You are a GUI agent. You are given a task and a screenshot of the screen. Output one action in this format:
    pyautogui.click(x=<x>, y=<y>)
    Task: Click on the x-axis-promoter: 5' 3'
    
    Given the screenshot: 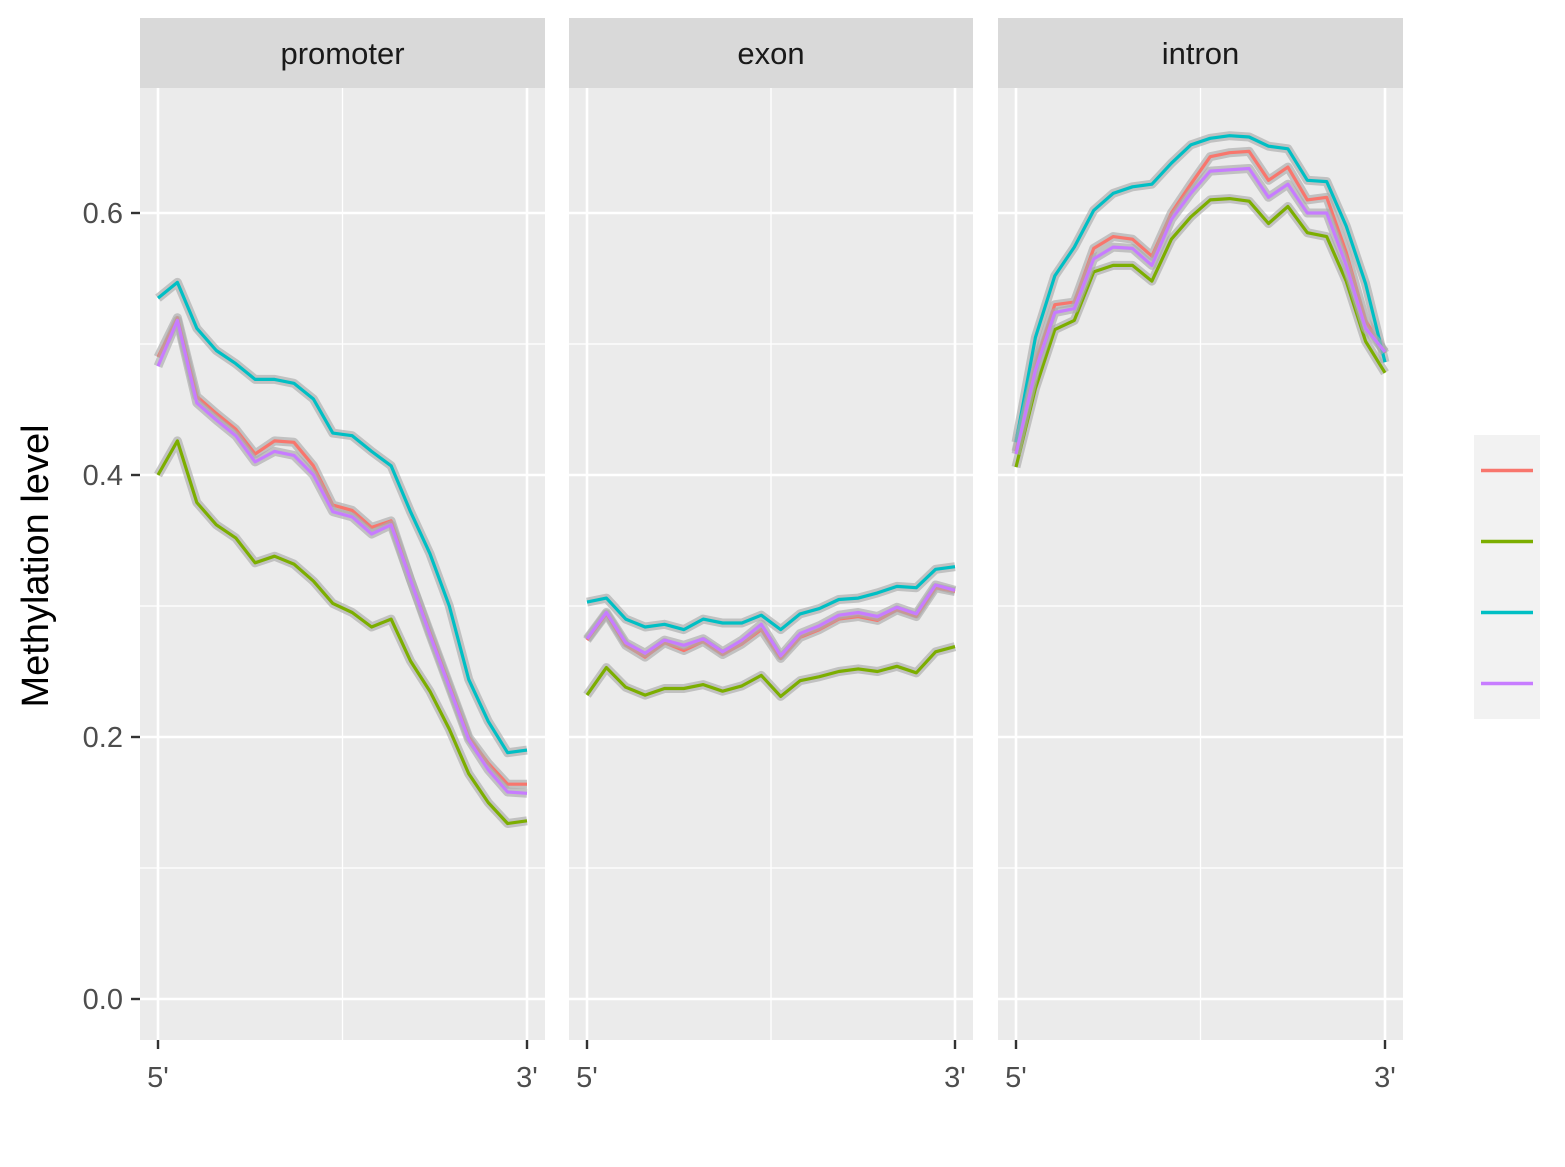 What is the action you would take?
    pyautogui.click(x=342, y=1067)
    